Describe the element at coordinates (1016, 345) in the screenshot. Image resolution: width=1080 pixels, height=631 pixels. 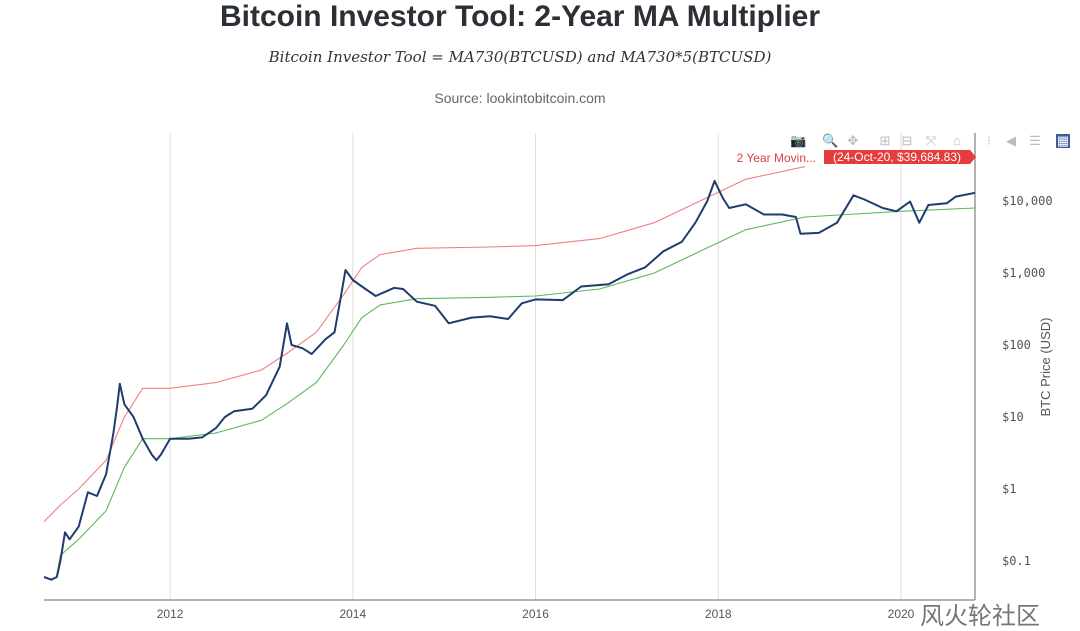
I see `y-tick-label: $100` at that location.